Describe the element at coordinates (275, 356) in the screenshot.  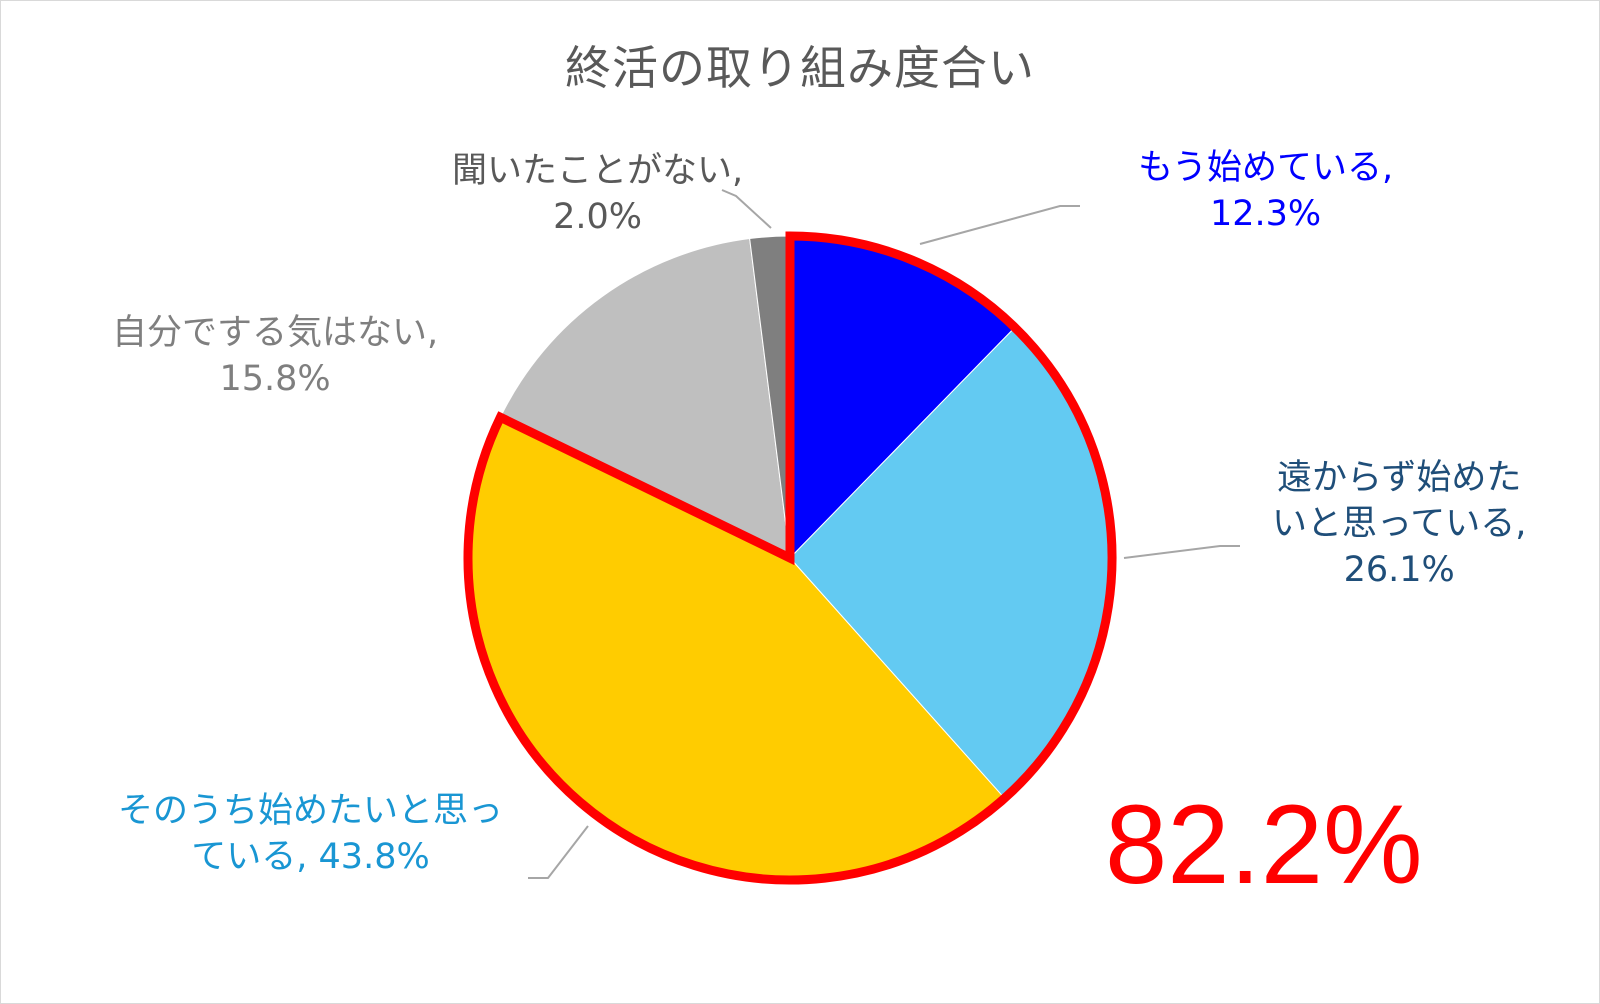
I see `slice-label-no-intention: 自分でする気はない, 15.8%` at that location.